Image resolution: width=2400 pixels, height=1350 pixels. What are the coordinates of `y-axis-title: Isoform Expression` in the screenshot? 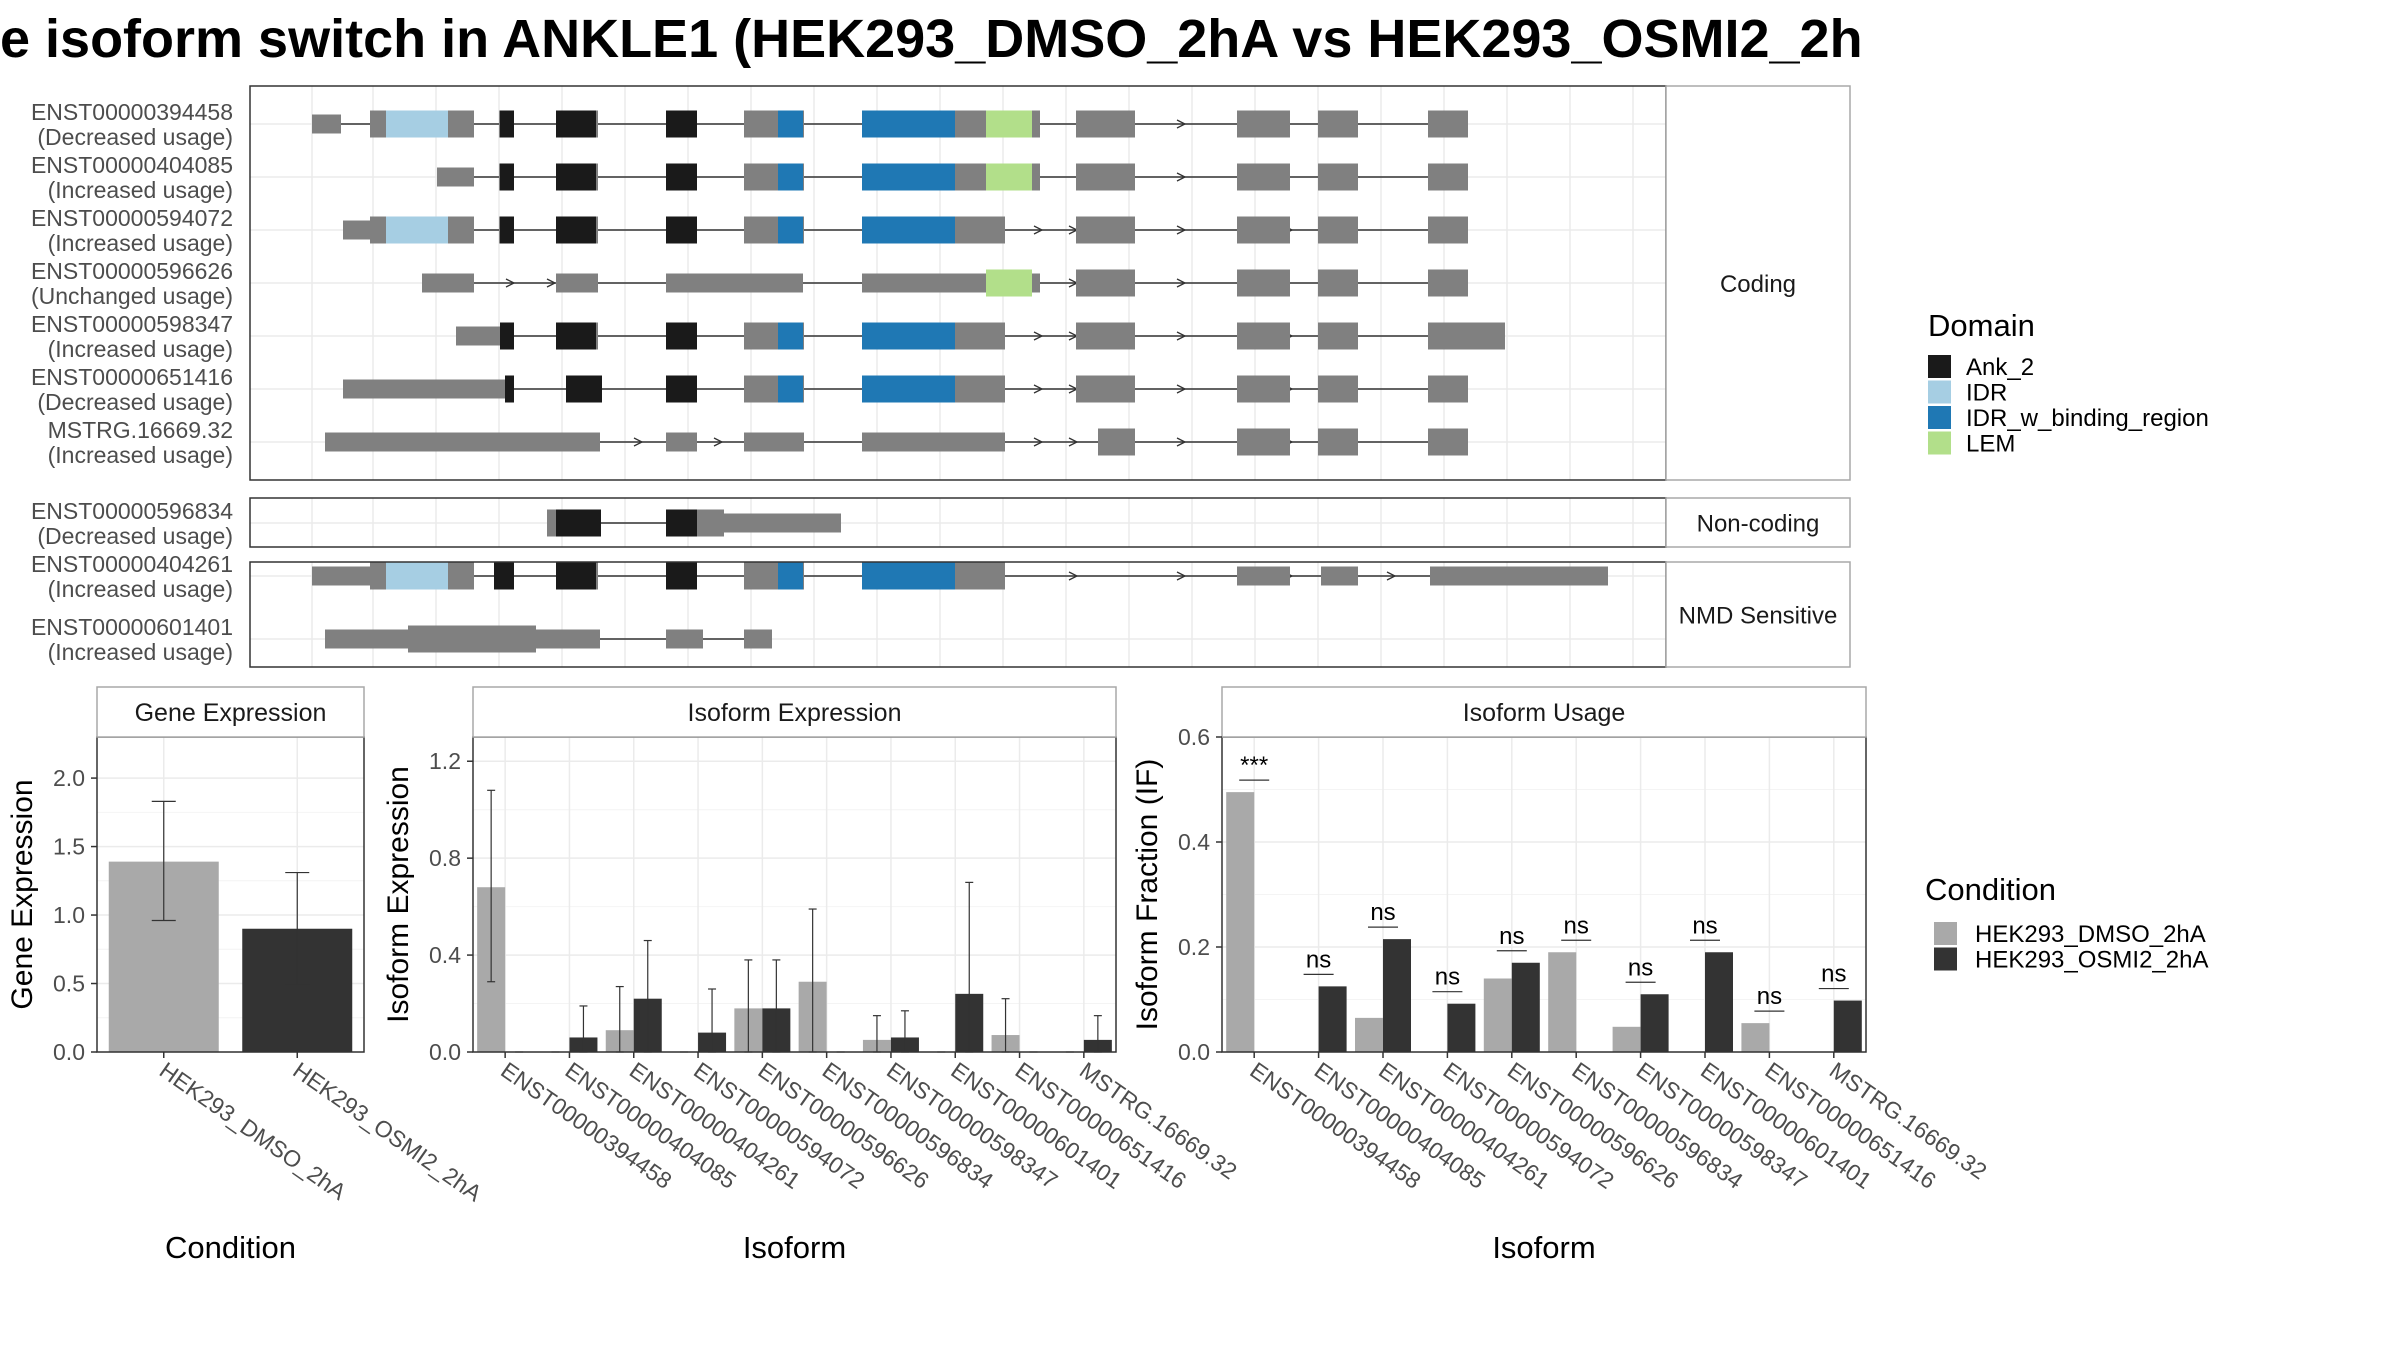 It's located at (398, 894).